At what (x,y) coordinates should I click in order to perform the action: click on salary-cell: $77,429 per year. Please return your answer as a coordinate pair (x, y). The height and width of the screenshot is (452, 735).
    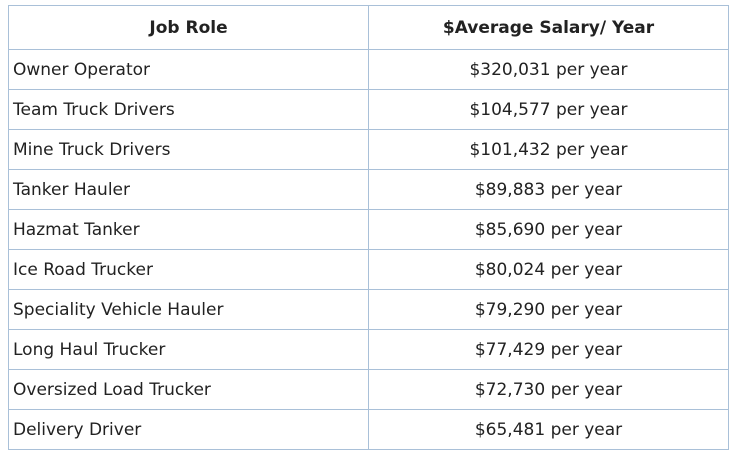
    Looking at the image, I should click on (548, 349).